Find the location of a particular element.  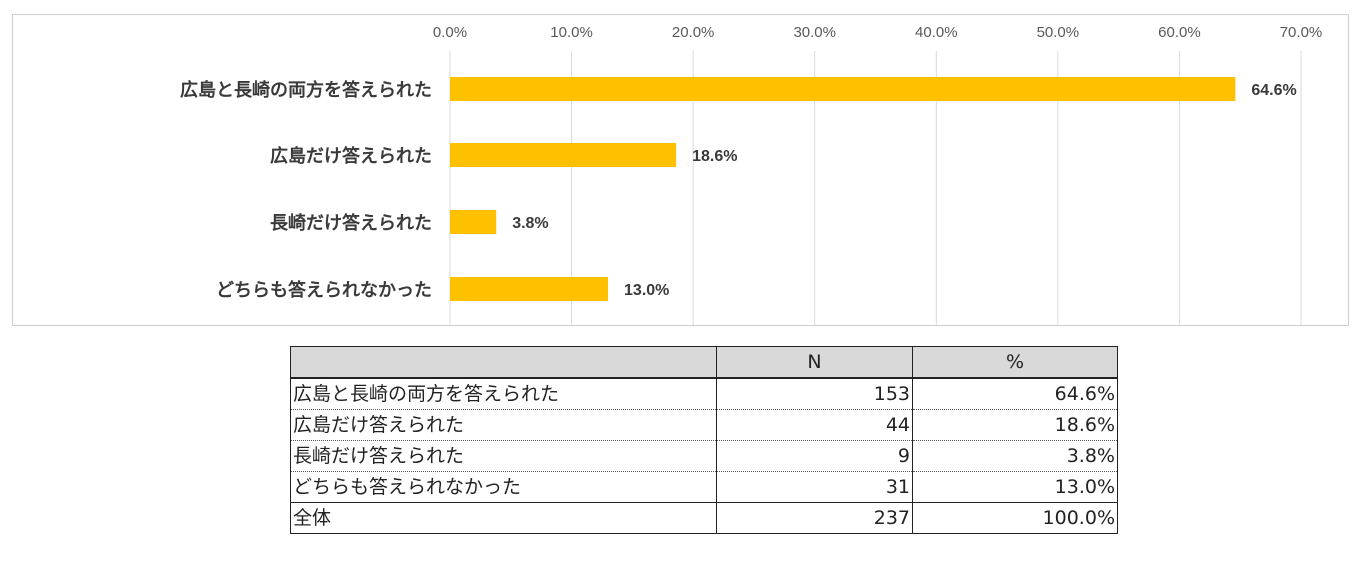

data-label: 64.6% is located at coordinates (1273, 90).